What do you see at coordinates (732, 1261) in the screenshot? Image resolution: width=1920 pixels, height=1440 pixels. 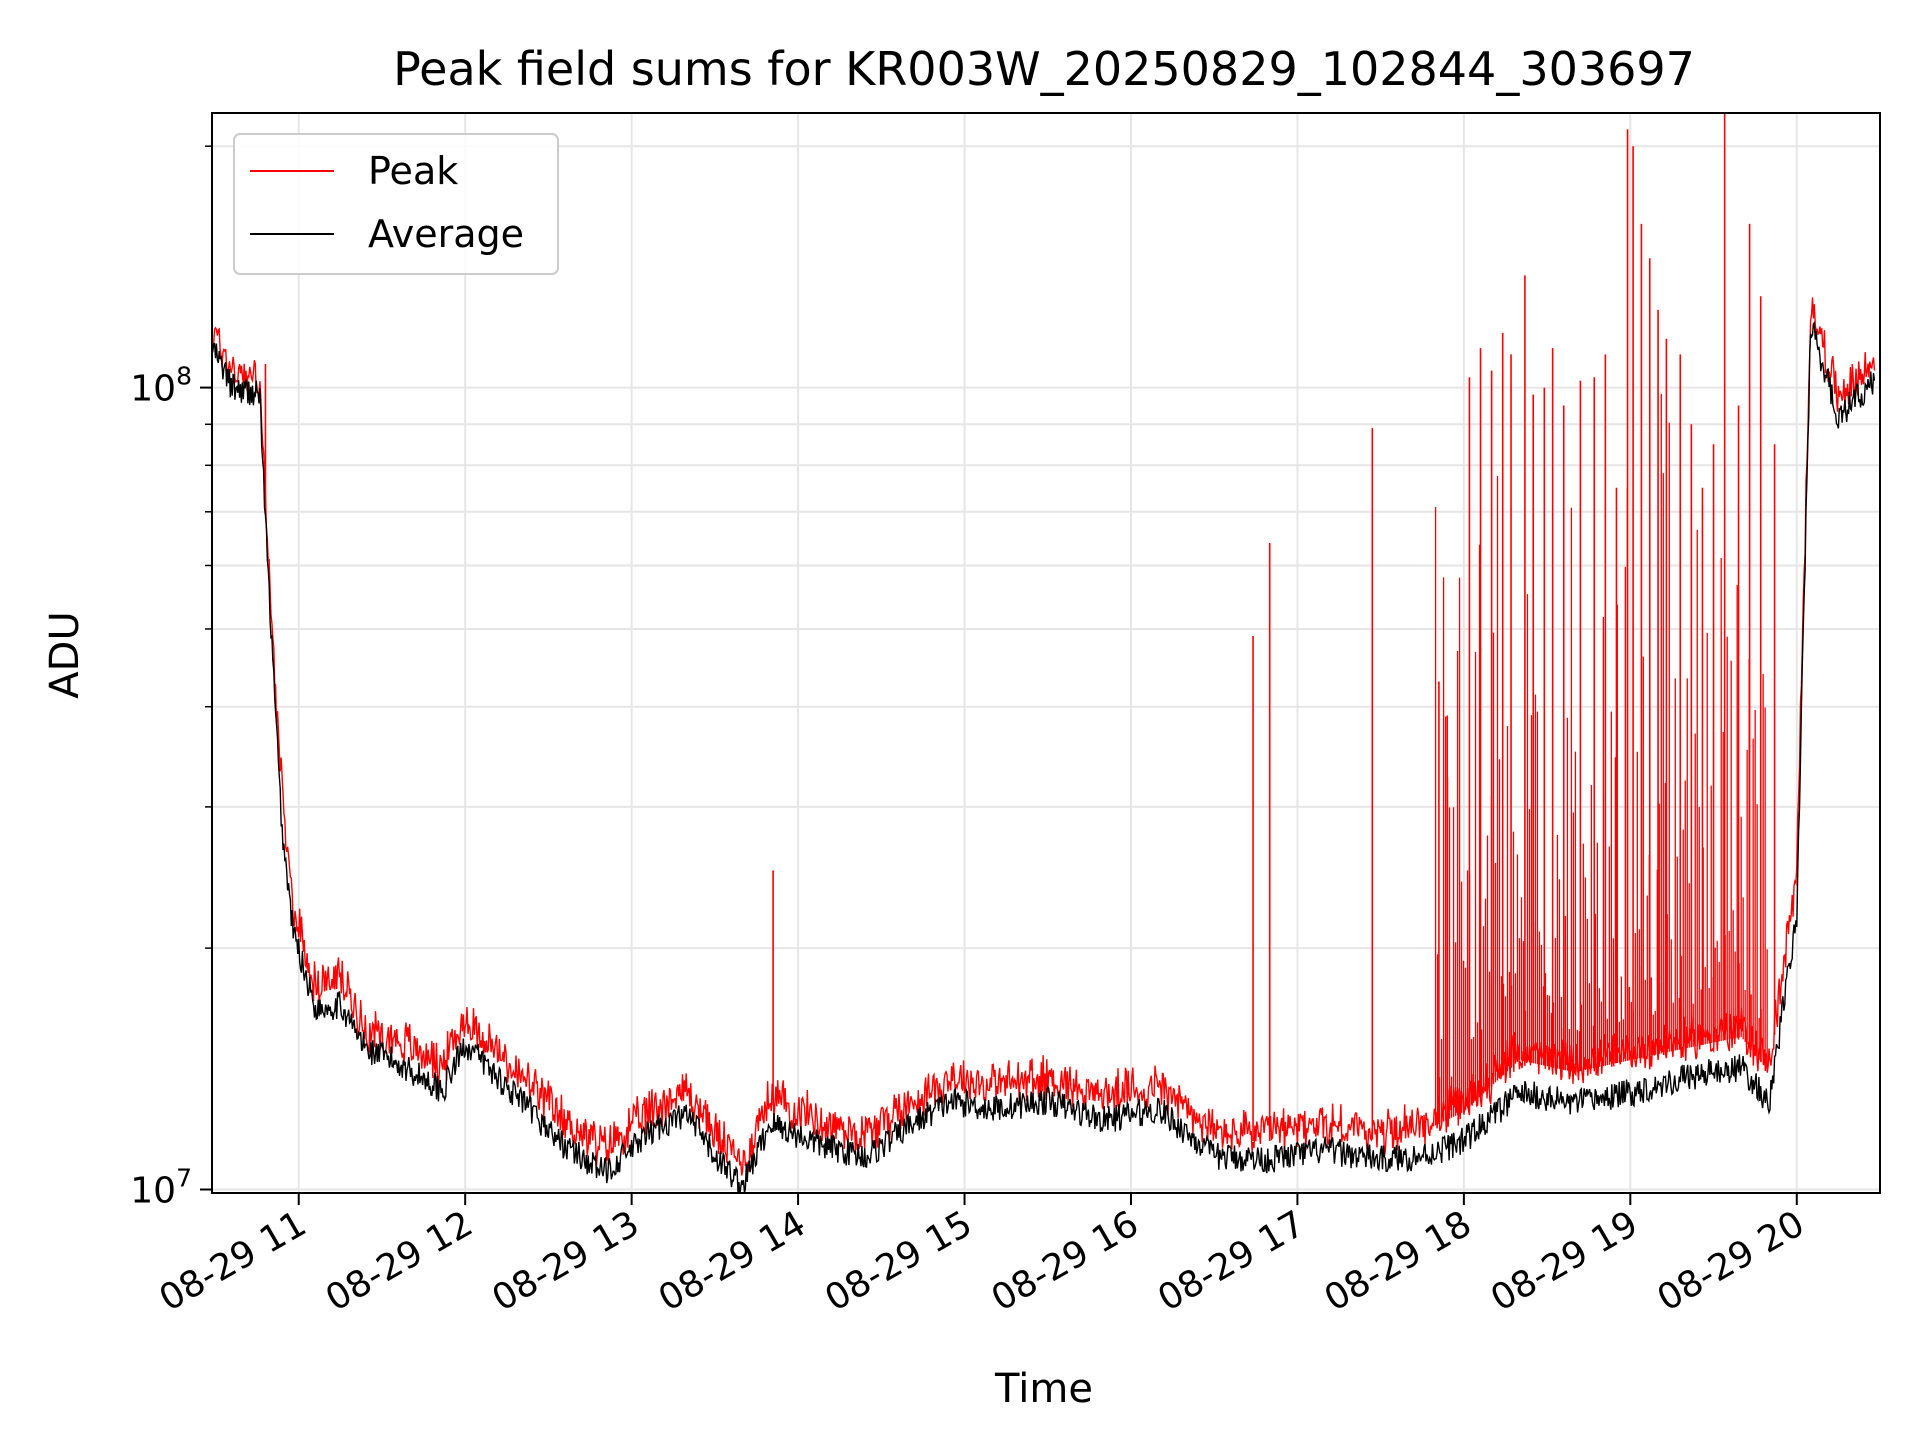 I see `x-tick-label: 08-29 14` at bounding box center [732, 1261].